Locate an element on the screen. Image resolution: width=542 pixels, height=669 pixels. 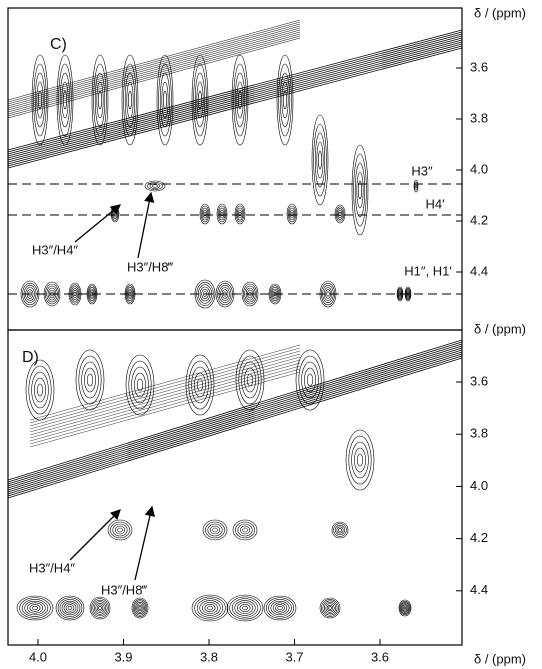
annotation: H3″/H8‴ is located at coordinates (124, 589).